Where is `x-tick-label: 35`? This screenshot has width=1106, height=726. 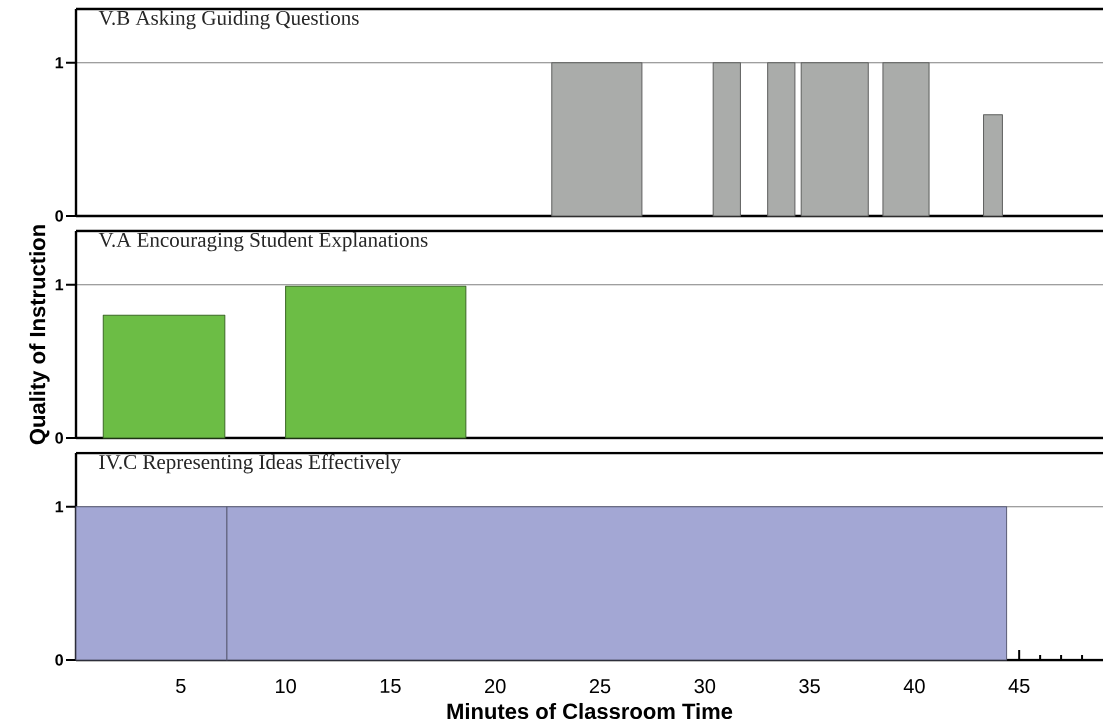 x-tick-label: 35 is located at coordinates (809, 686).